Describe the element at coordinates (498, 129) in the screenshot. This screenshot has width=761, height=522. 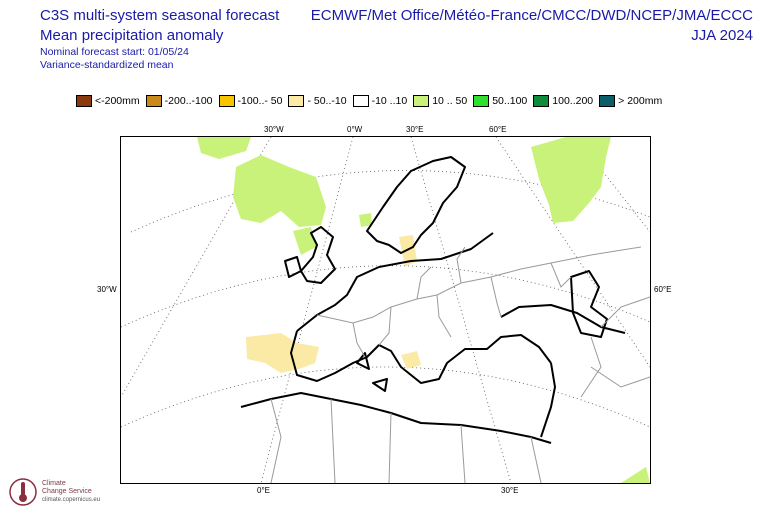
I see `lon-label-top: 60°E` at that location.